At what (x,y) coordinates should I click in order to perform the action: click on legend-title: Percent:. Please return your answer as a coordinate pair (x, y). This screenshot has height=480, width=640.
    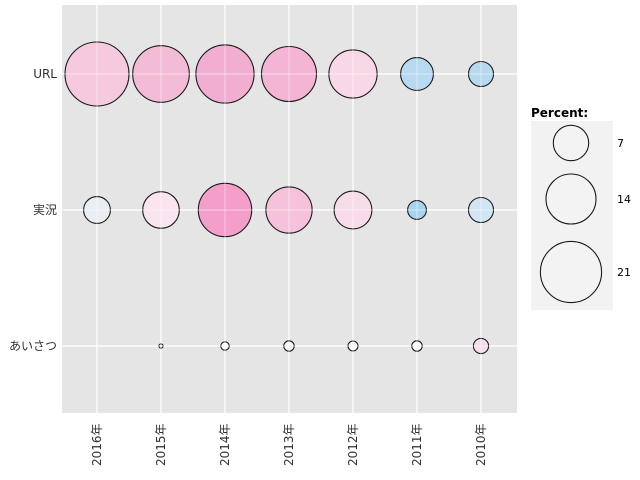
    Looking at the image, I should click on (559, 113).